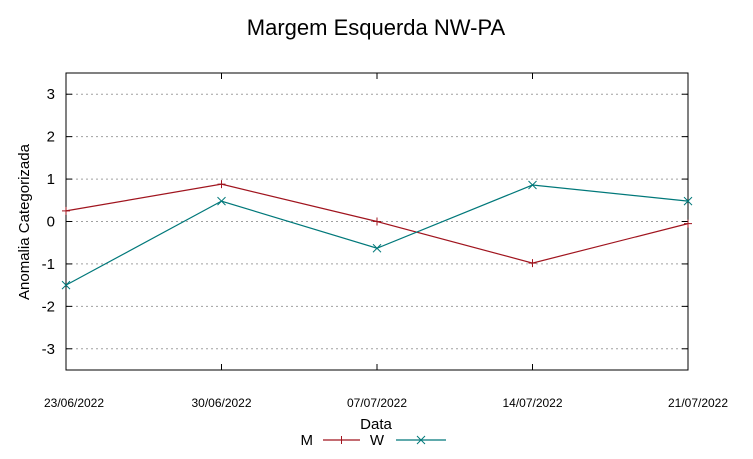  What do you see at coordinates (51, 94) in the screenshot?
I see `y-tick-label: 3` at bounding box center [51, 94].